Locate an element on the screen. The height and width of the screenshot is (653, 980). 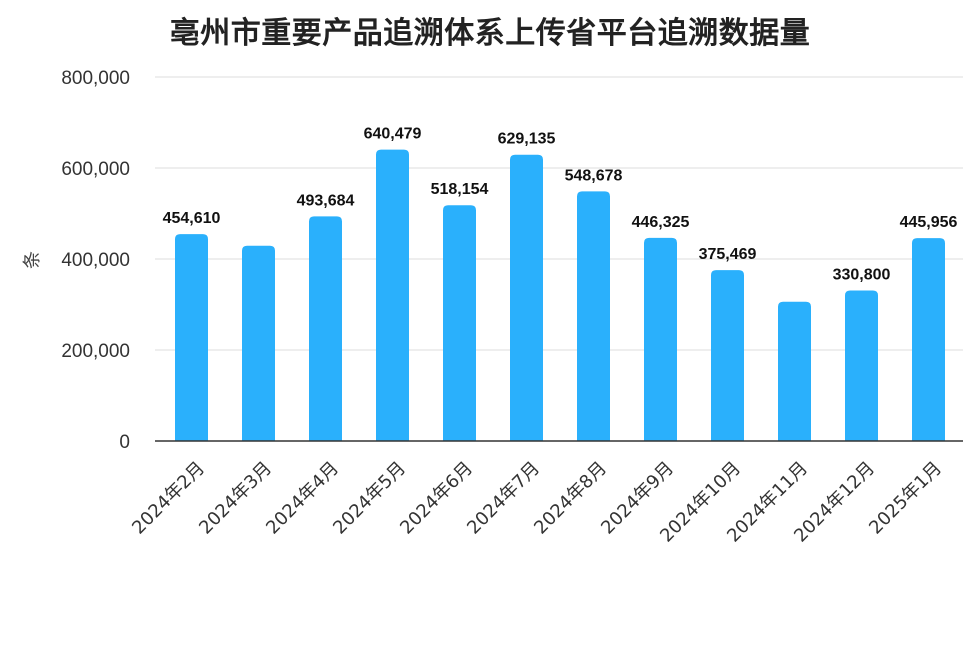
data-label: 330,800 is located at coordinates (862, 274).